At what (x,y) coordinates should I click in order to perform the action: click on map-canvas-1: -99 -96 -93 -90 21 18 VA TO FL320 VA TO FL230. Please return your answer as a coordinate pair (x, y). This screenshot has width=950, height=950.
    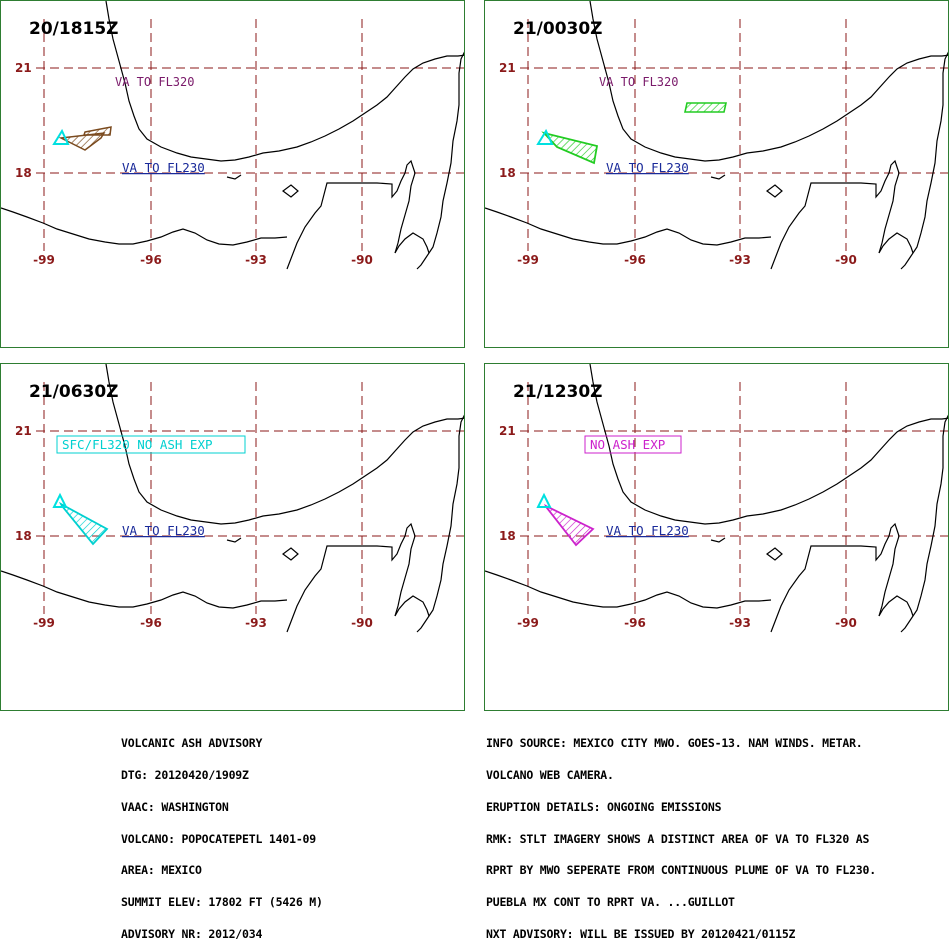
    Looking at the image, I should click on (232, 135).